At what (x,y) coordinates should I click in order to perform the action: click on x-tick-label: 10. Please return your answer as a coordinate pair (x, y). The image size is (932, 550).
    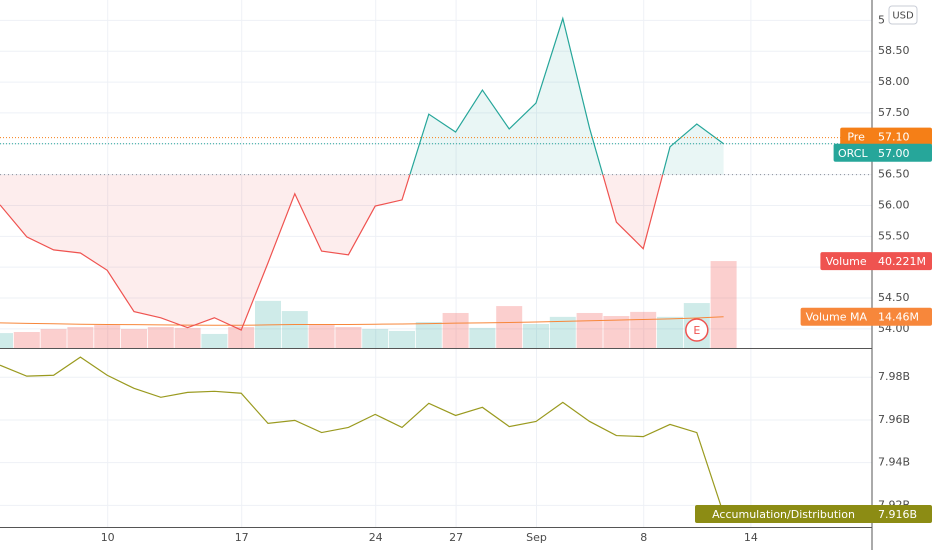
    Looking at the image, I should click on (108, 537).